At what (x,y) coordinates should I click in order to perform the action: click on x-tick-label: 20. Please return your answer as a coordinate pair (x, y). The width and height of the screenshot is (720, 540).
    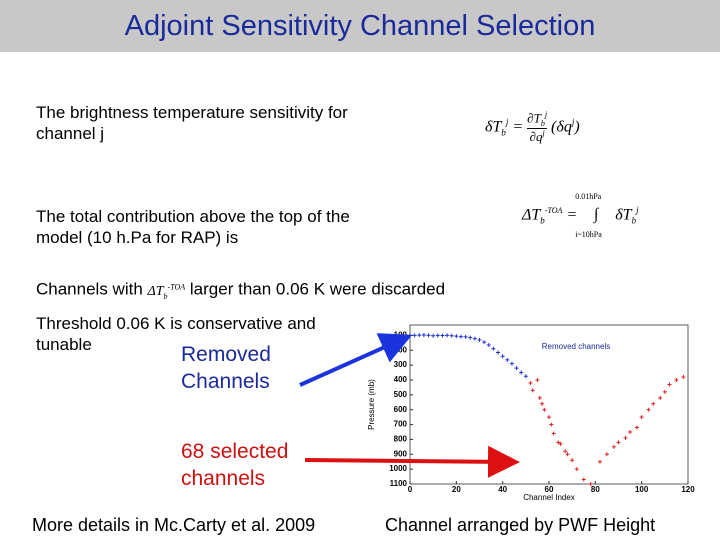
    Looking at the image, I should click on (456, 489).